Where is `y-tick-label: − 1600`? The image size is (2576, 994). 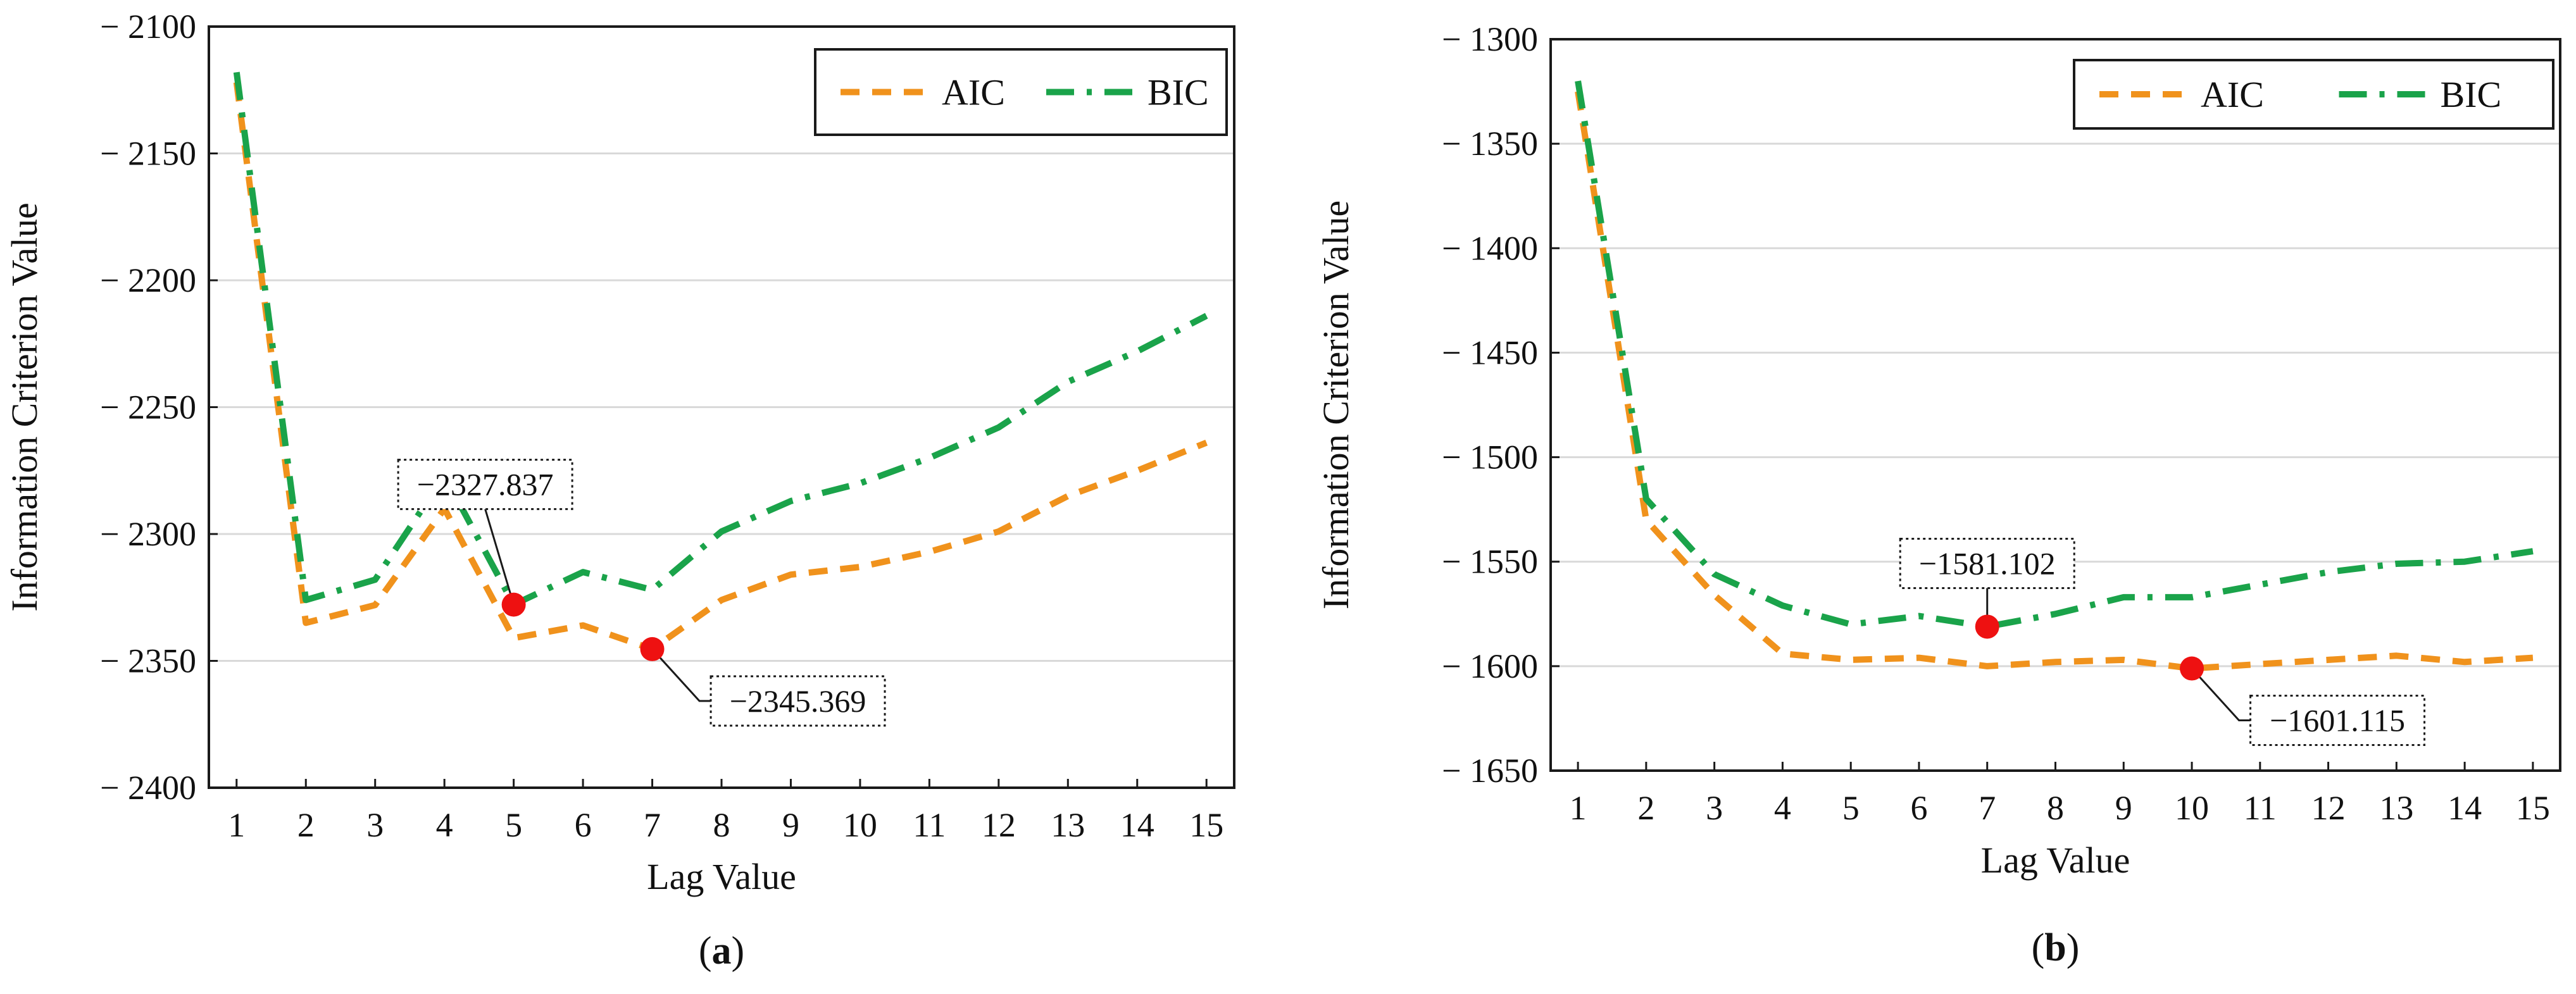 y-tick-label: − 1600 is located at coordinates (1490, 666).